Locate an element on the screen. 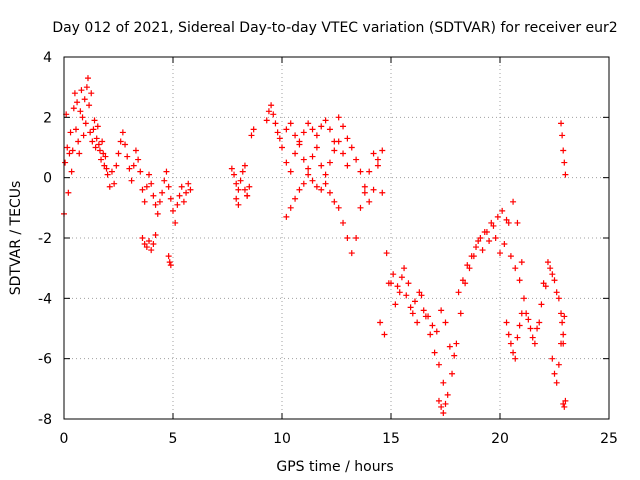  y-tick-label: 4 is located at coordinates (47, 58).